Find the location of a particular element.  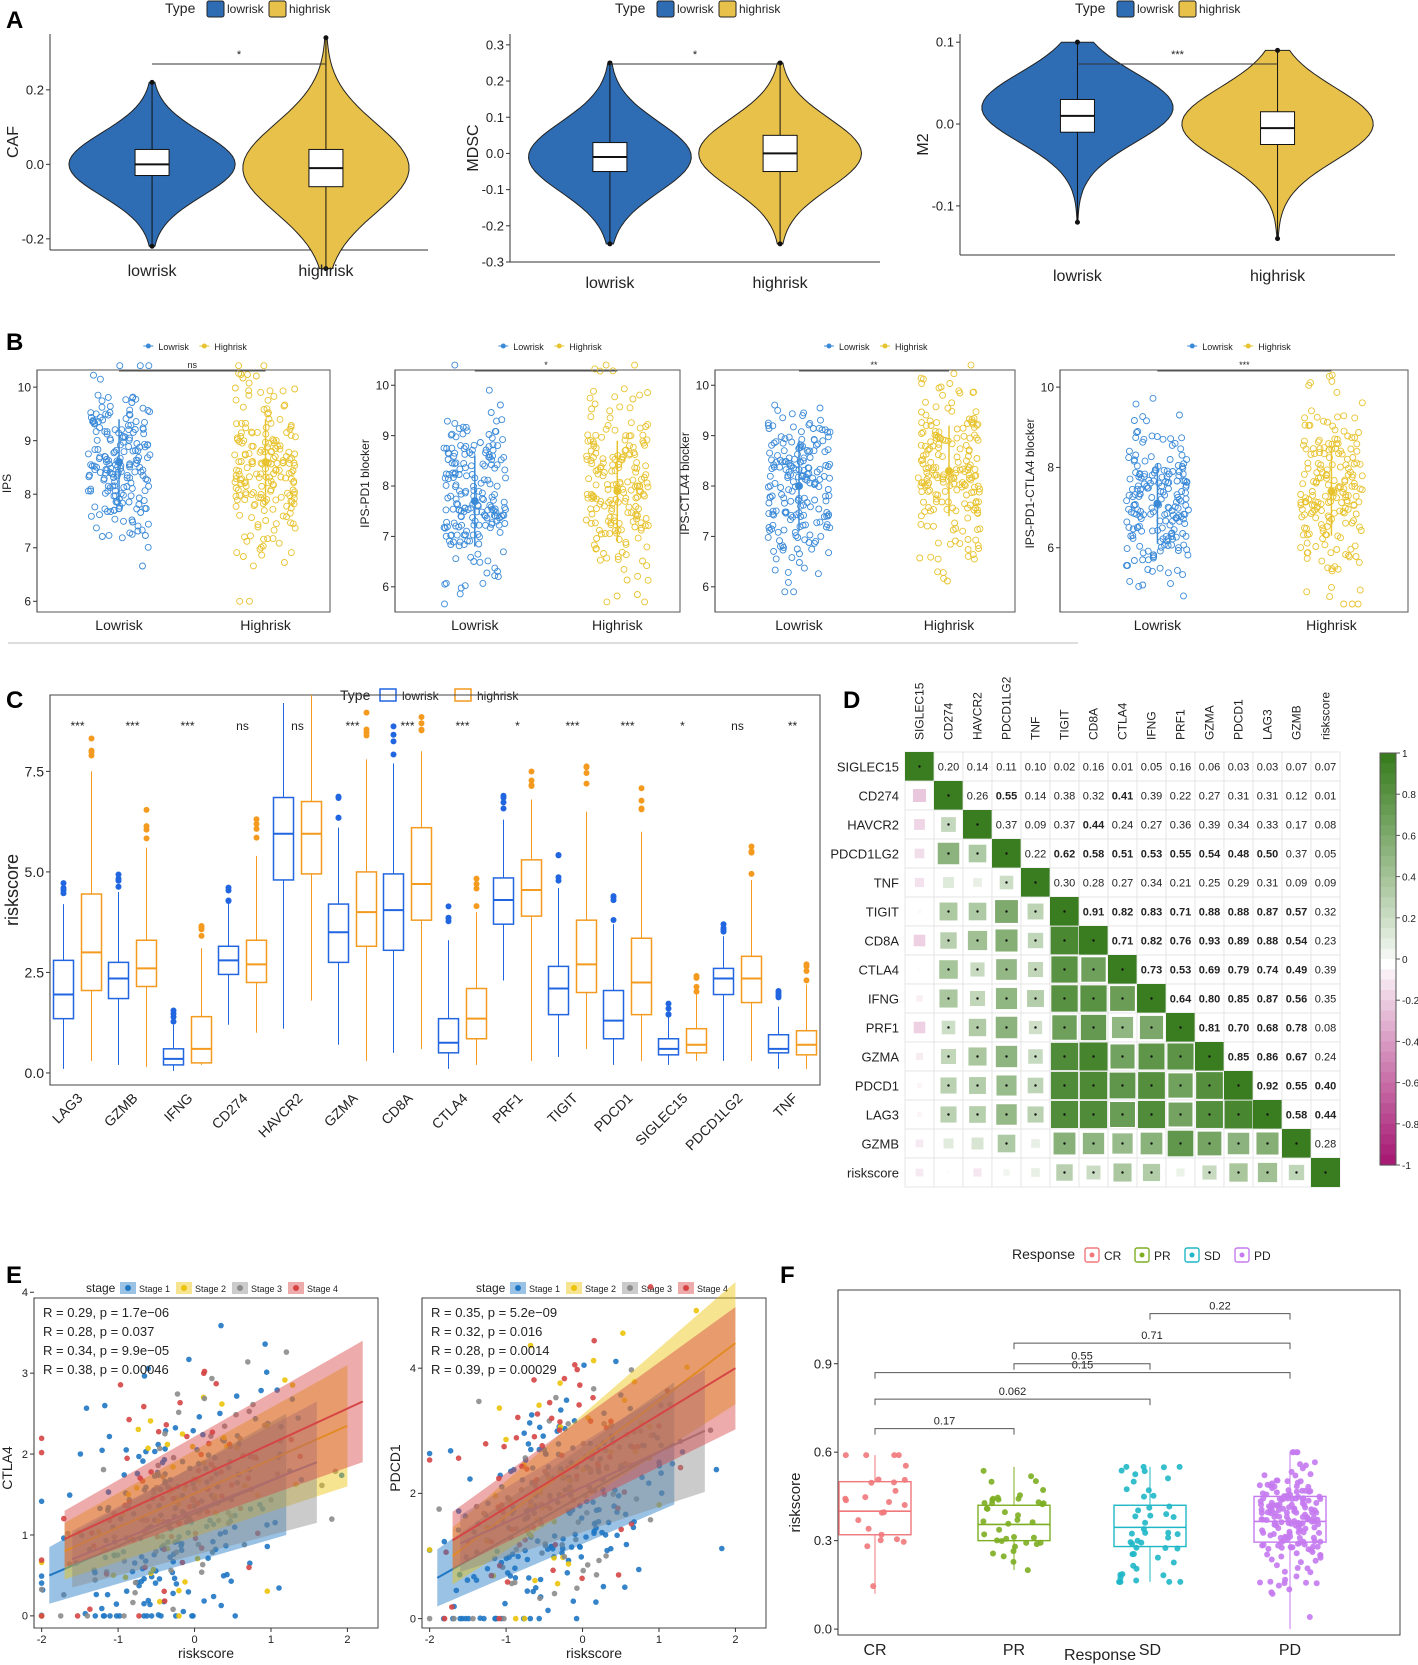

xtick-label-lowrisk: lowrisk is located at coordinates (153, 271).